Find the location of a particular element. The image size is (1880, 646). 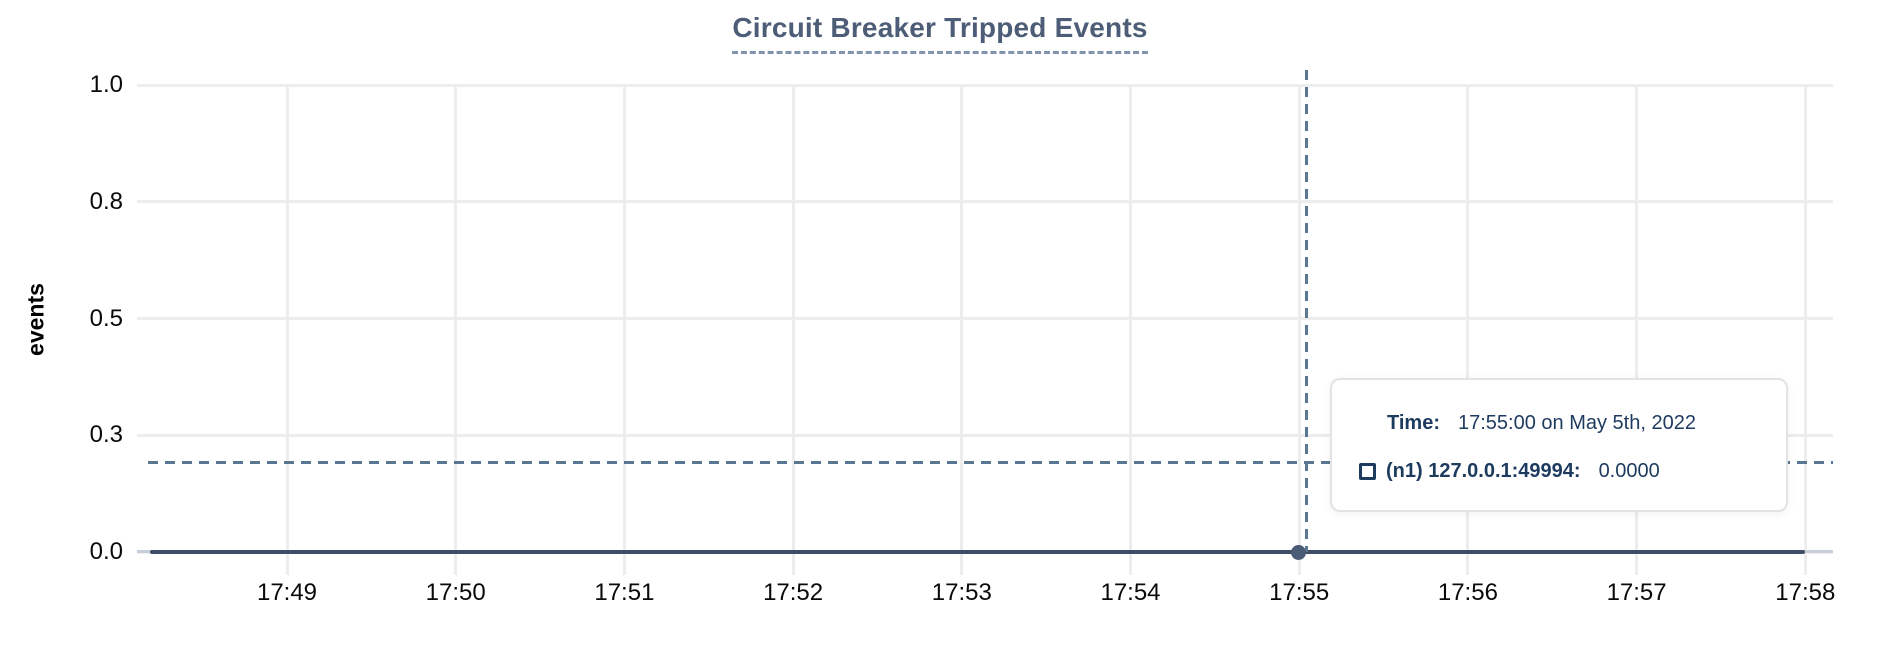

x-tick-label: 17:55 is located at coordinates (1299, 592).